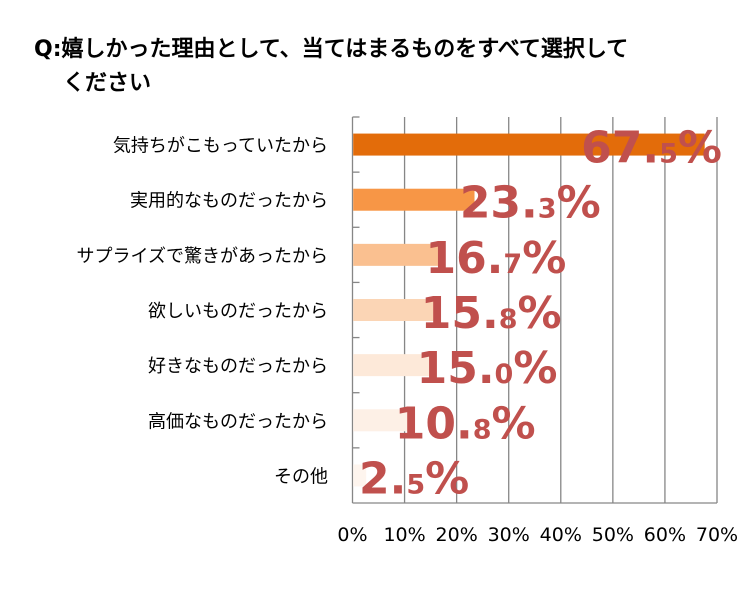  What do you see at coordinates (495, 258) in the screenshot?
I see `data-label: 16.7%` at bounding box center [495, 258].